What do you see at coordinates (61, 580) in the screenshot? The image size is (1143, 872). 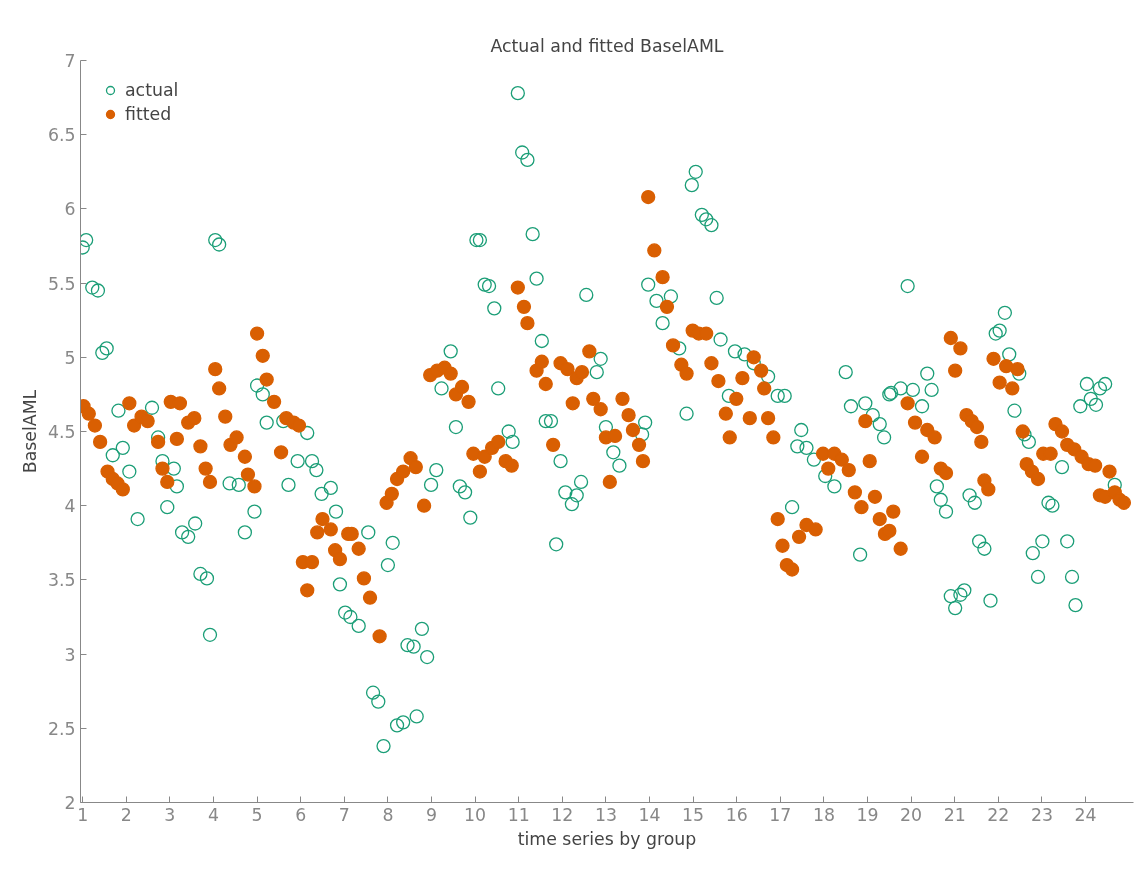 I see `y-tick-label: 3.5` at bounding box center [61, 580].